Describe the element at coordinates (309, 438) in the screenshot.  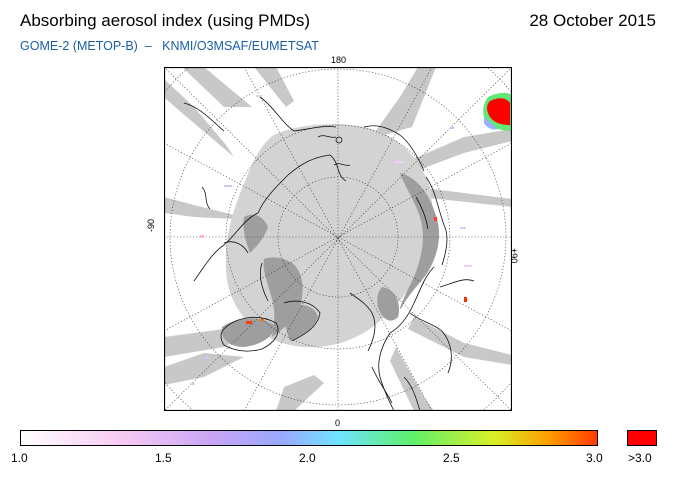
I see `colorbar` at that location.